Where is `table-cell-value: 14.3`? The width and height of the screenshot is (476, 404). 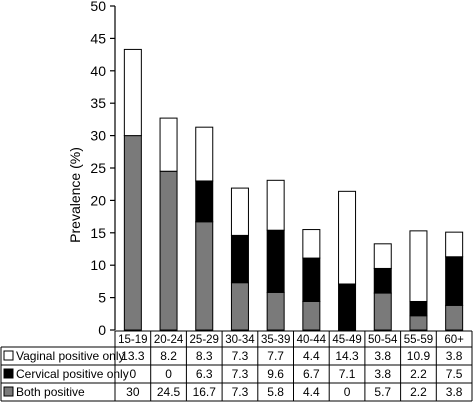 table-cell-value: 14.3 is located at coordinates (347, 356).